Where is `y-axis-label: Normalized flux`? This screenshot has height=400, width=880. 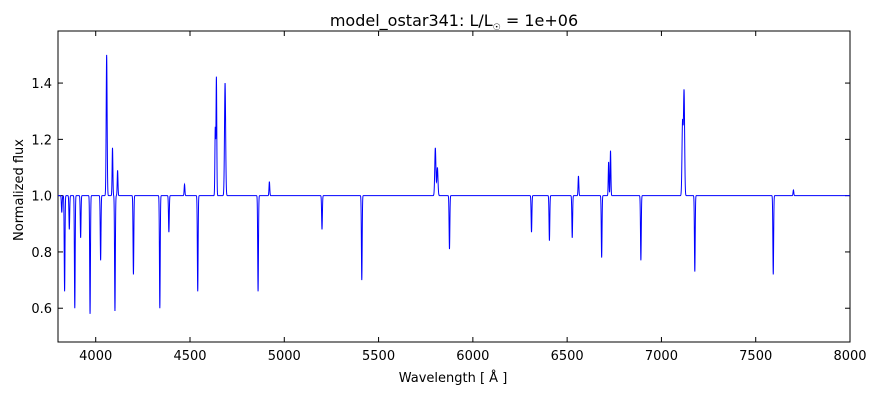 y-axis-label: Normalized flux is located at coordinates (19, 190).